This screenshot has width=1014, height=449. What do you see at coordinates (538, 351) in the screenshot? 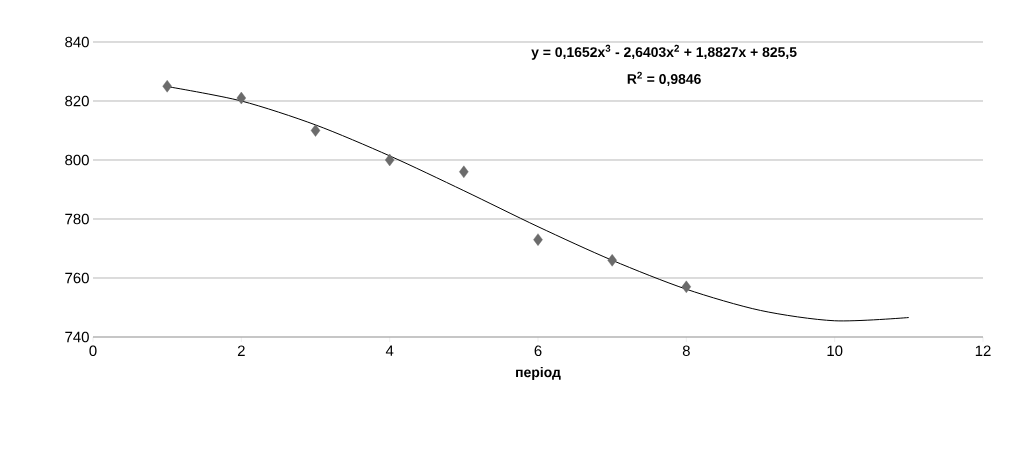
I see `x-tick-label: 6` at bounding box center [538, 351].